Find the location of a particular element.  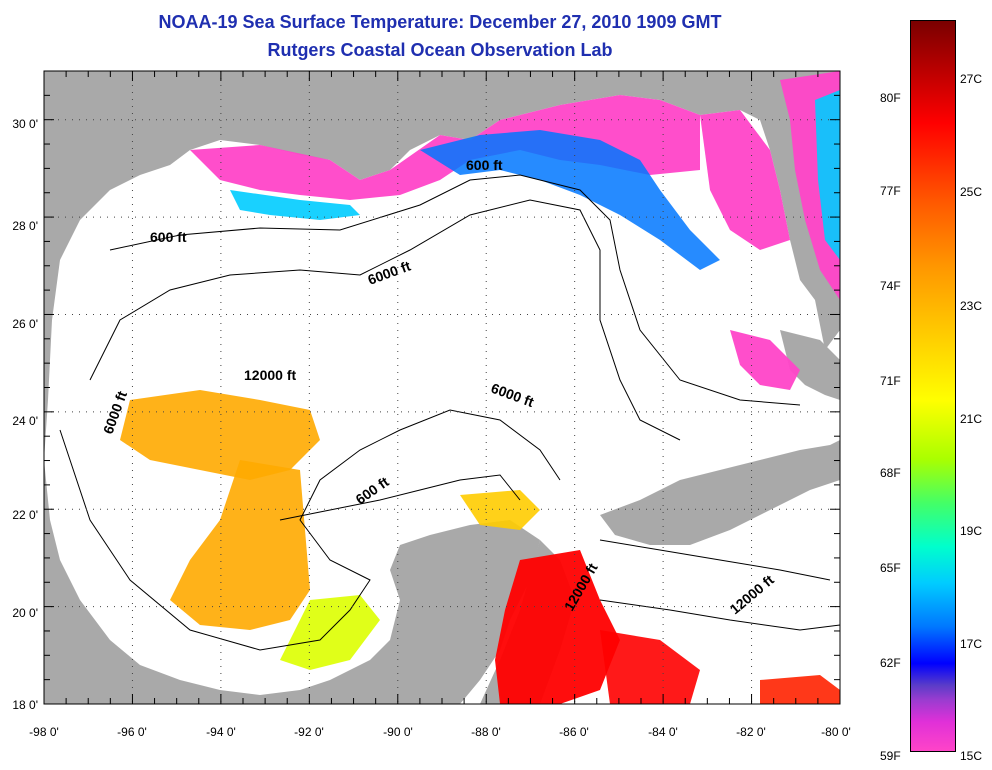

colorbar-c-label: 25C is located at coordinates (971, 192).